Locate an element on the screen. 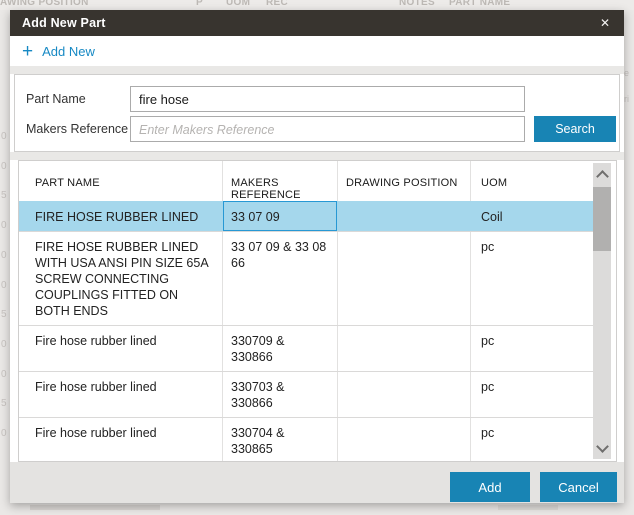  background-header-label: P is located at coordinates (199, 4).